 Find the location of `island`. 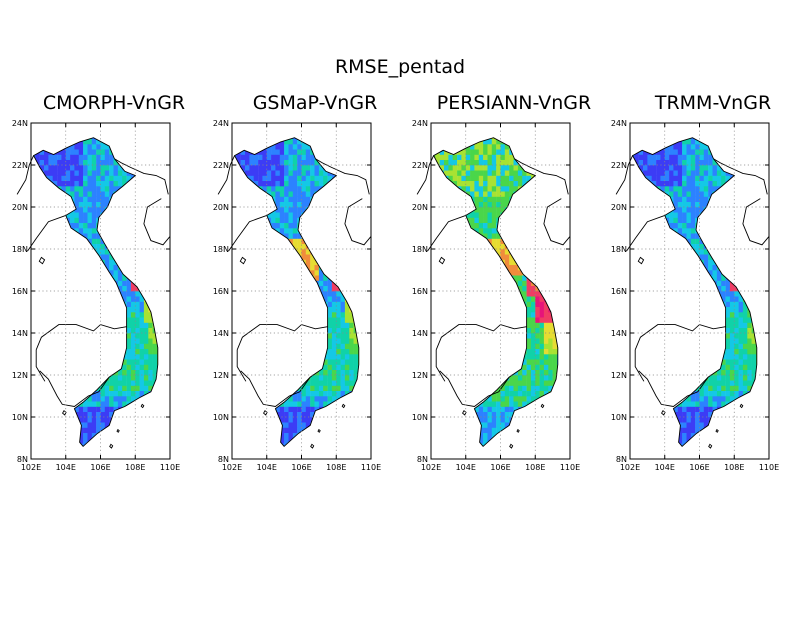

island is located at coordinates (243, 260).